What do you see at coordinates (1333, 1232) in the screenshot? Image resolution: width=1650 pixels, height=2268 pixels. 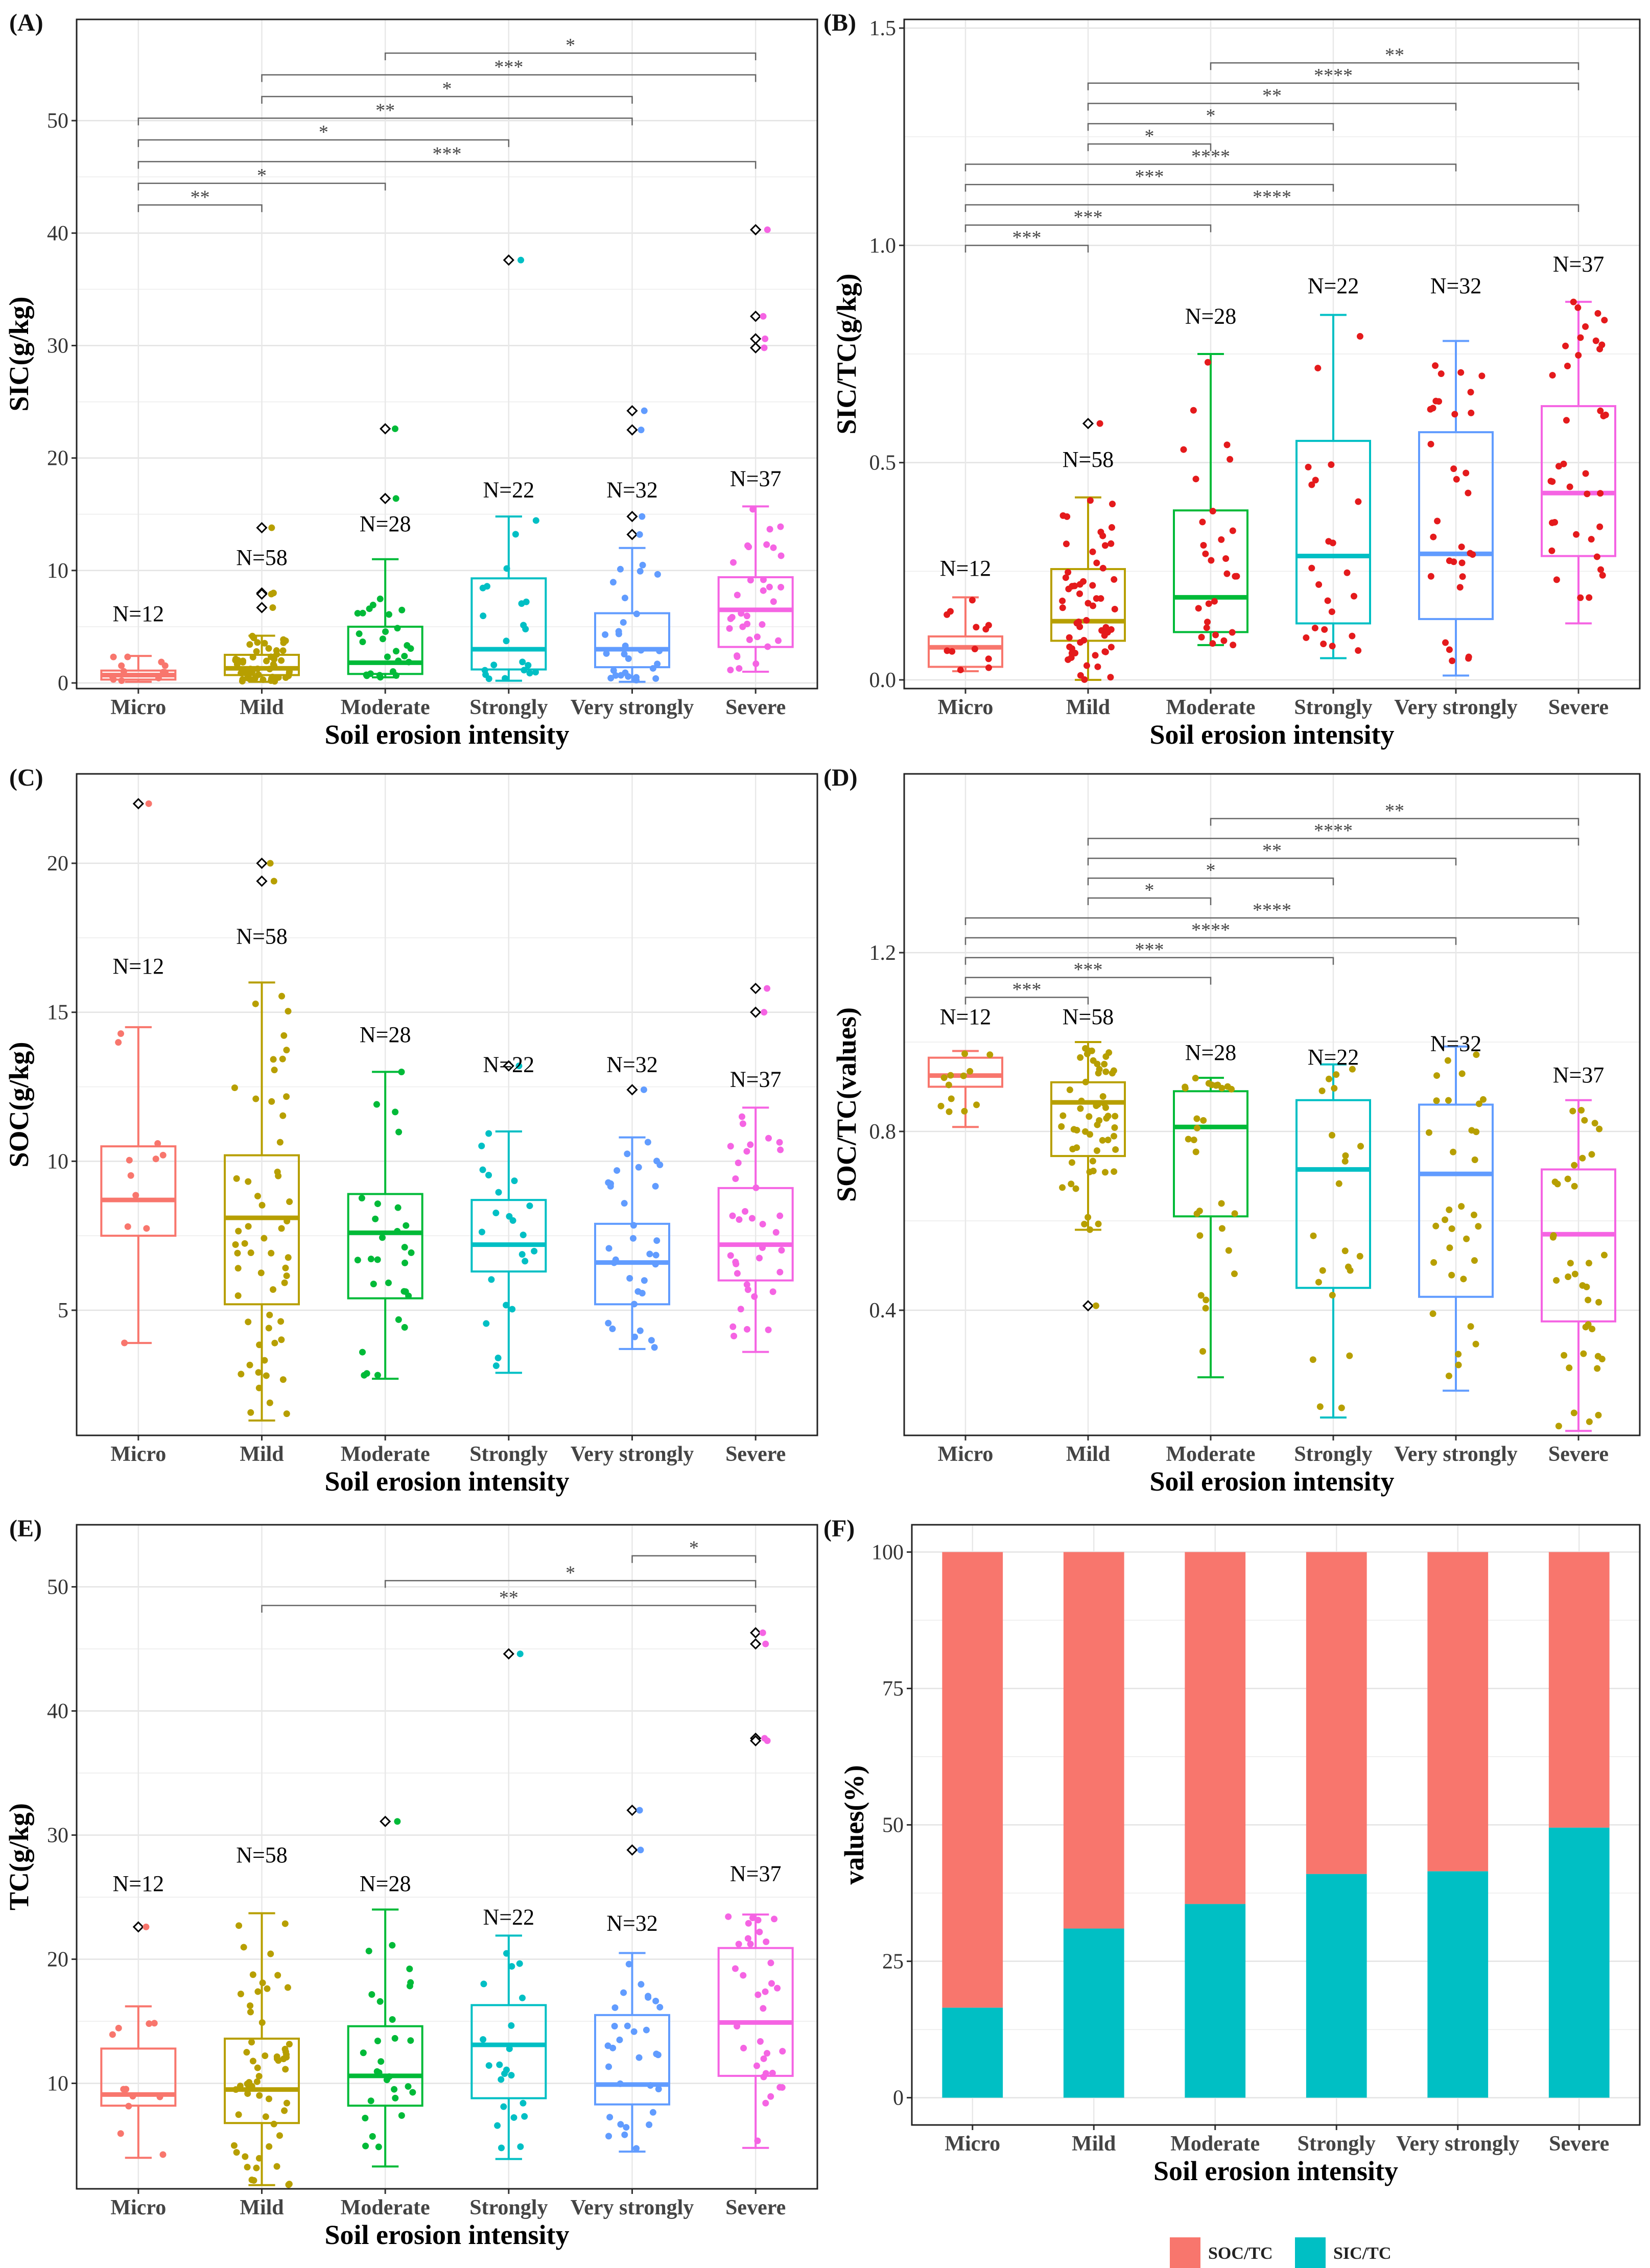 I see `box-strongly: N=22` at bounding box center [1333, 1232].